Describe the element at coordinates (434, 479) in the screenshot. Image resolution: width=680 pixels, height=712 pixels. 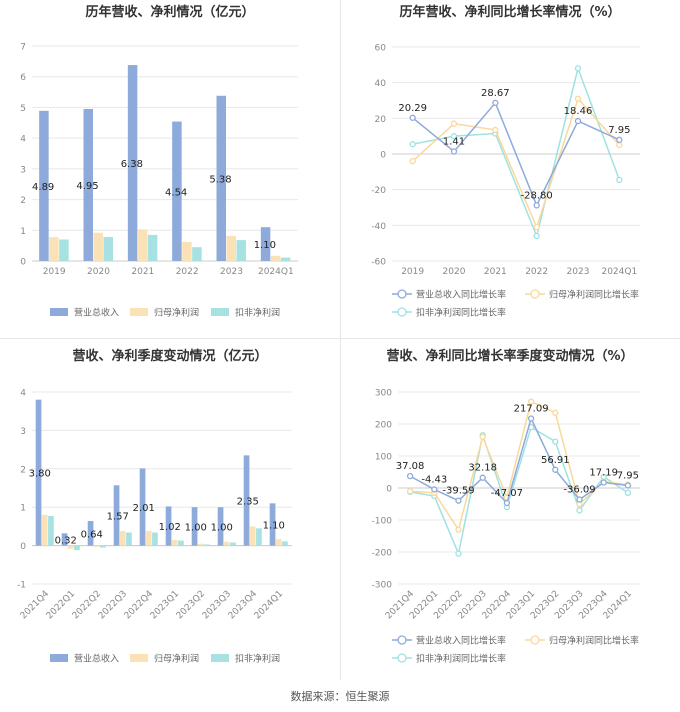
I see `line-data-label: -4.43` at that location.